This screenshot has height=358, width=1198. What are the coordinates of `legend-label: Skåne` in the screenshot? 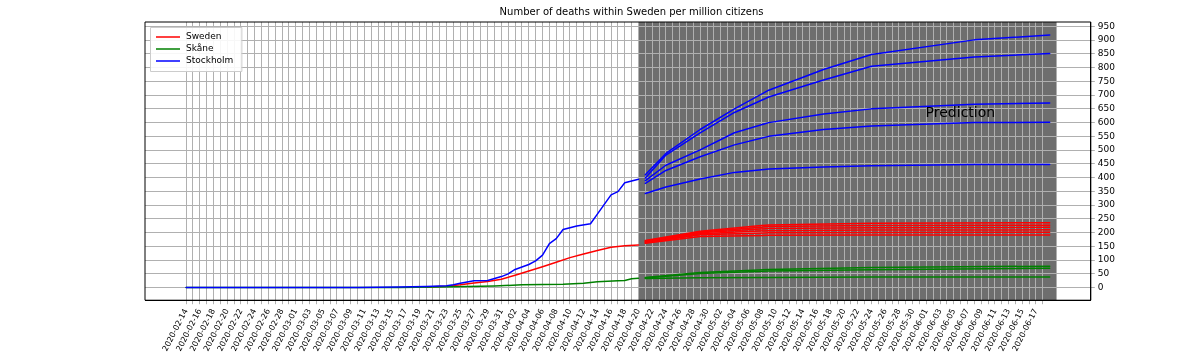 It's located at (200, 48).